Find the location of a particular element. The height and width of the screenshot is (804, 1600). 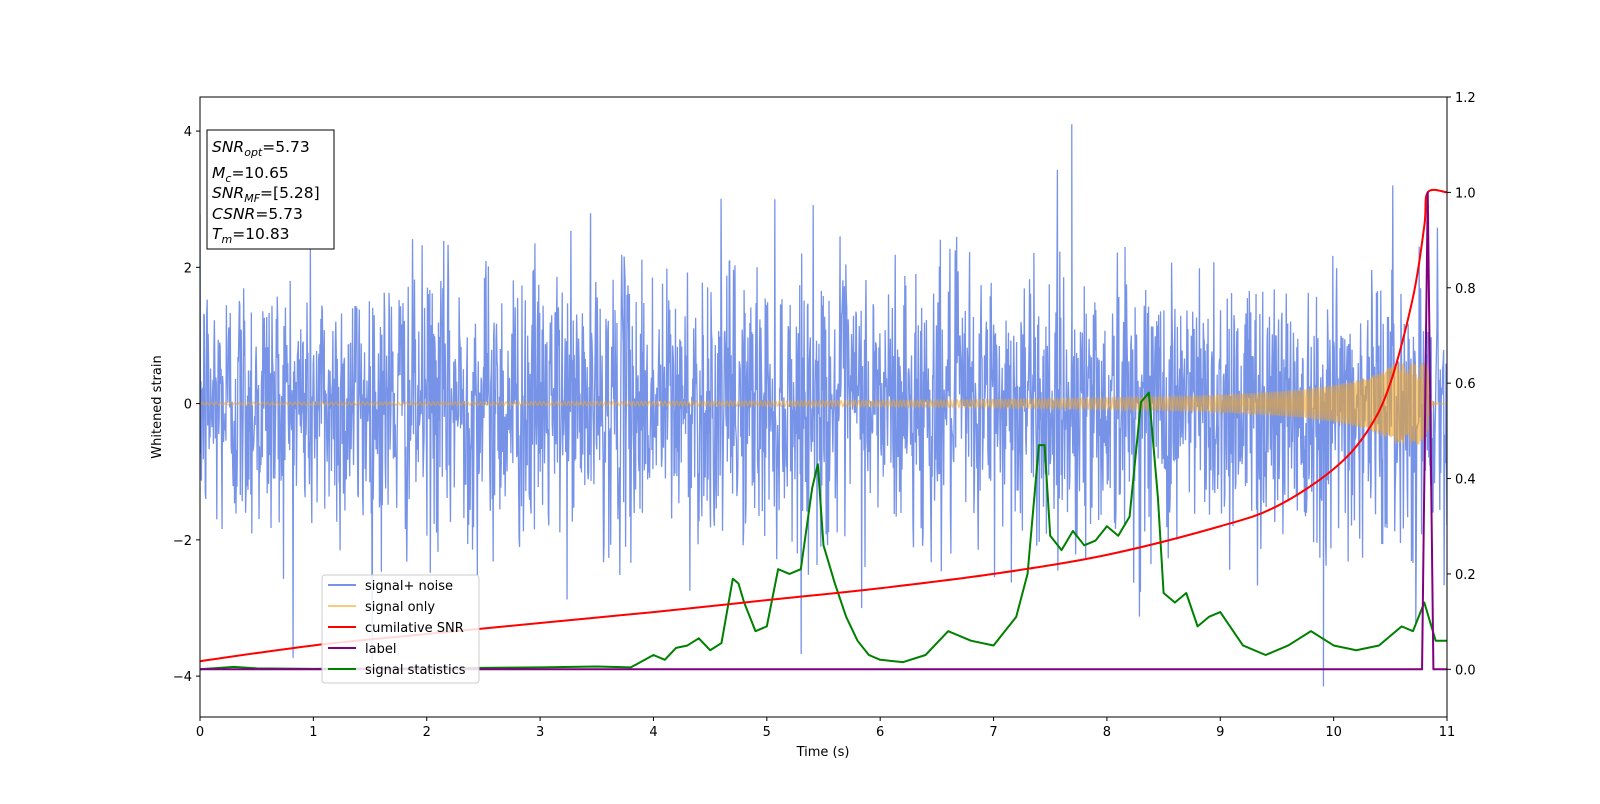

x-tick-label: 3 is located at coordinates (540, 732).